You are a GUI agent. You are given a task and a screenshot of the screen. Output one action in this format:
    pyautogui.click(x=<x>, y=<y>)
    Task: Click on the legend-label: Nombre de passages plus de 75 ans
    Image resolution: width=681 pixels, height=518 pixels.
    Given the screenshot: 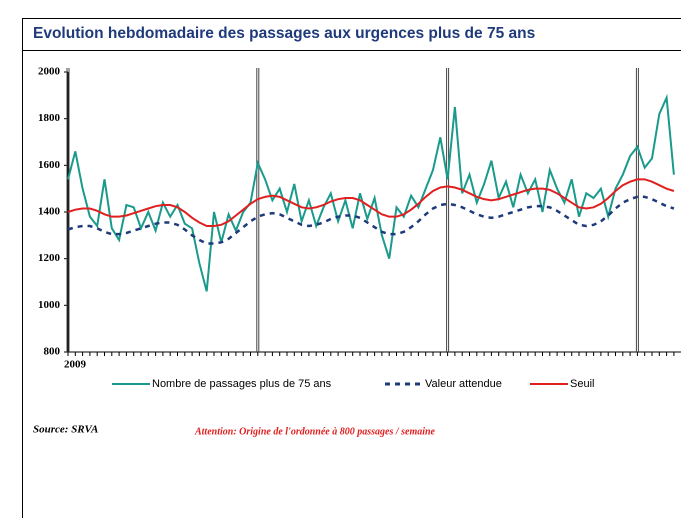 What is the action you would take?
    pyautogui.click(x=242, y=384)
    